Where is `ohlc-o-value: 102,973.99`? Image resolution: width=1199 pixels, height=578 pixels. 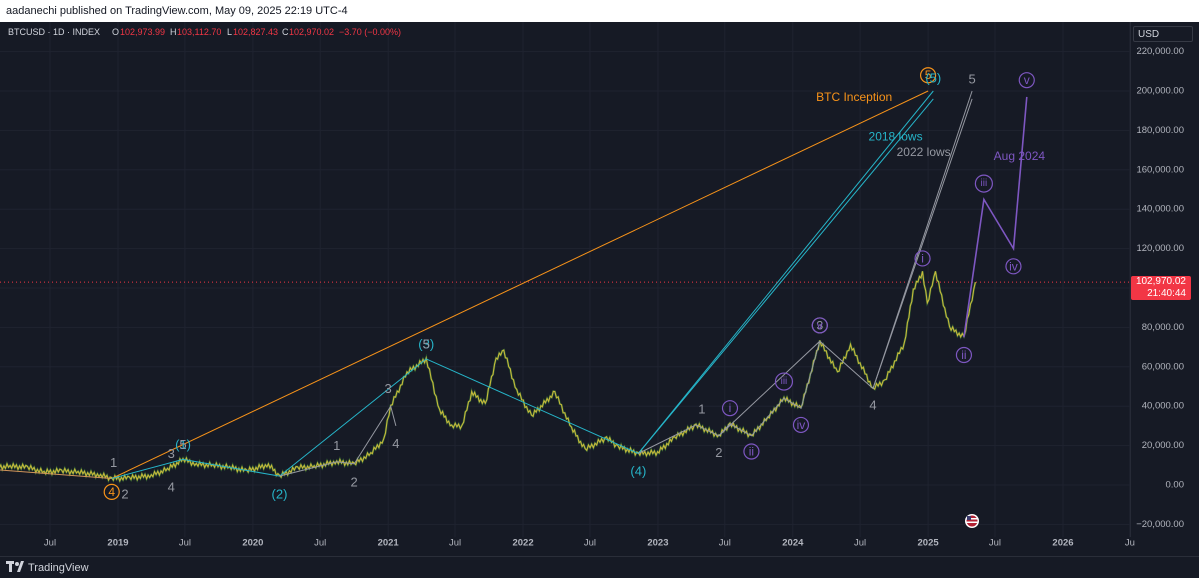
ohlc-o-value: 102,973.99 is located at coordinates (143, 32).